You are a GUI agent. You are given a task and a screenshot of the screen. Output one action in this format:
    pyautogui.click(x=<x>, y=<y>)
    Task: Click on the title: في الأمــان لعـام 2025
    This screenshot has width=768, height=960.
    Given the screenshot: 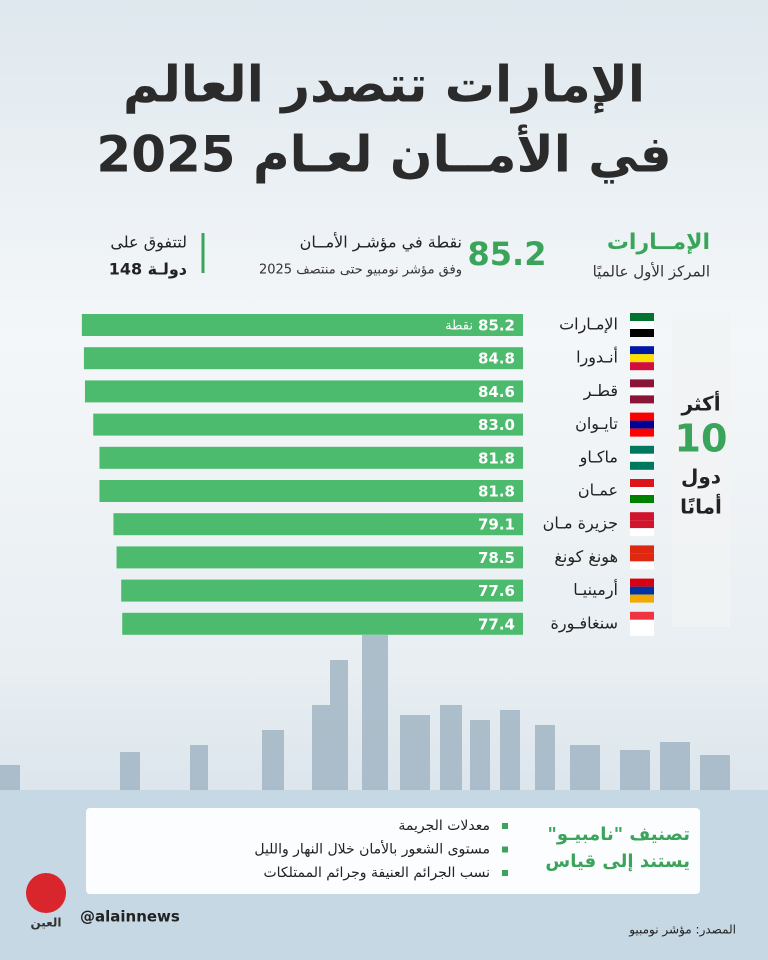 What is the action you would take?
    pyautogui.click(x=383, y=154)
    